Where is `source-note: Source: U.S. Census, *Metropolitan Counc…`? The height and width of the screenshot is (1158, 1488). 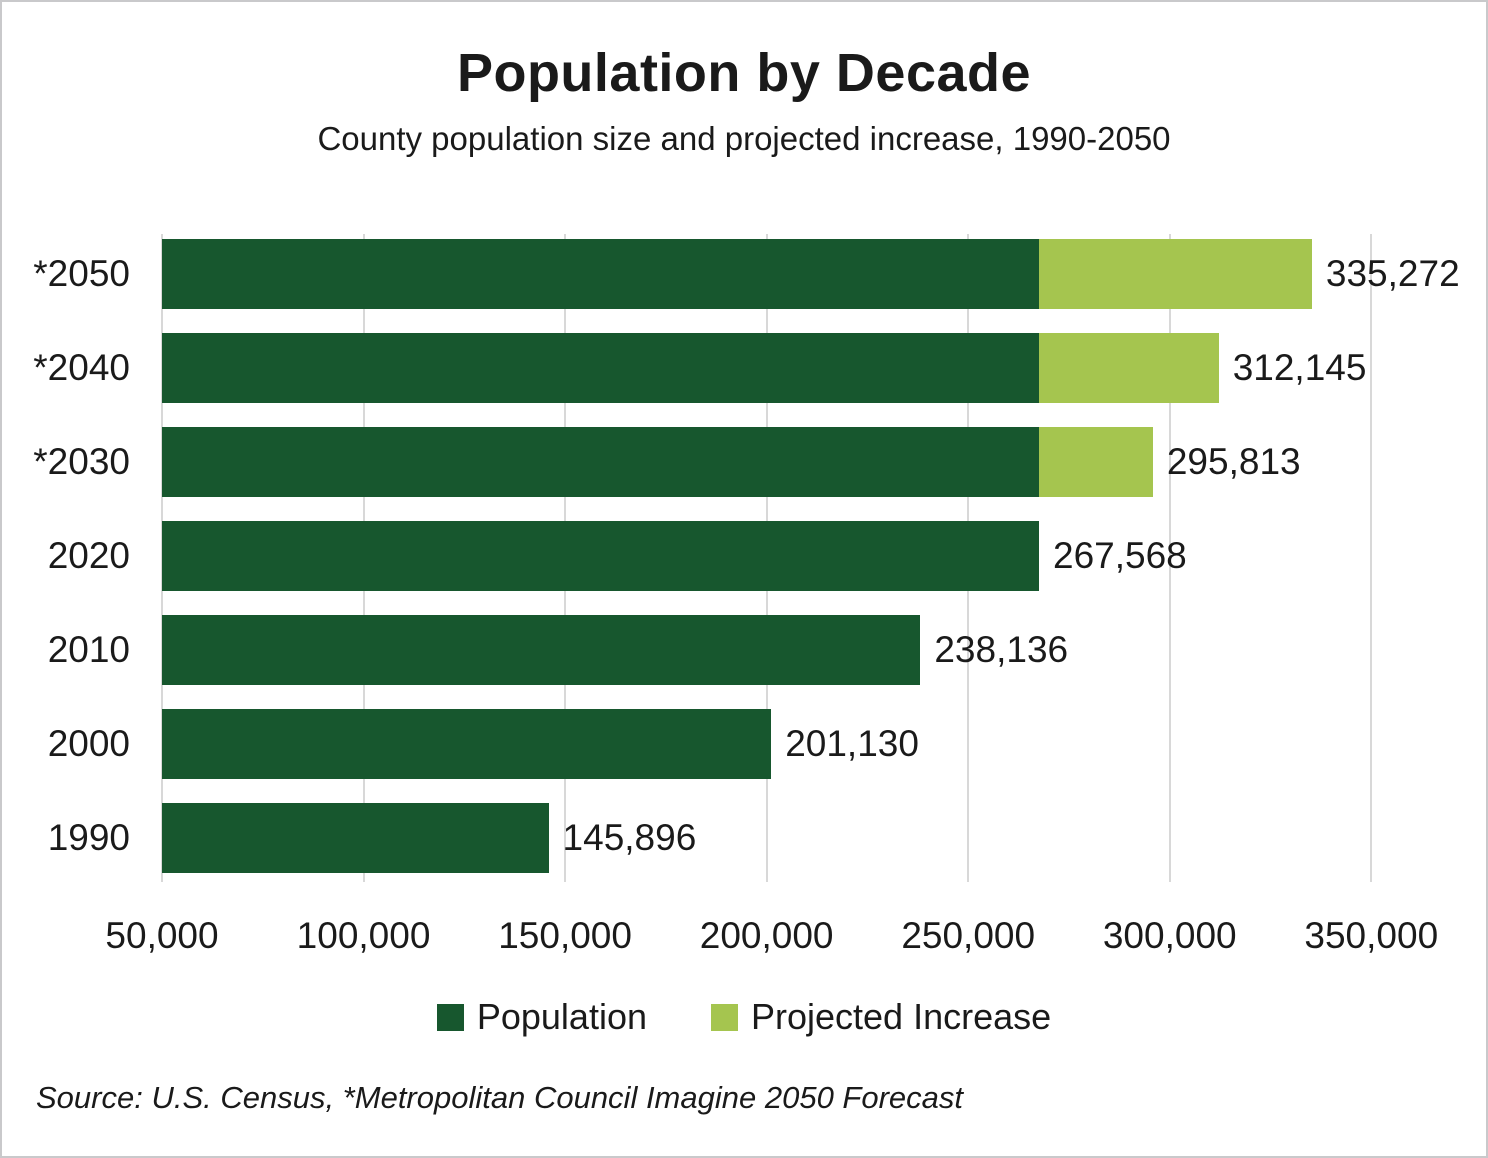
source-note: Source: U.S. Census, *Metropolitan Counc… is located at coordinates (500, 1097).